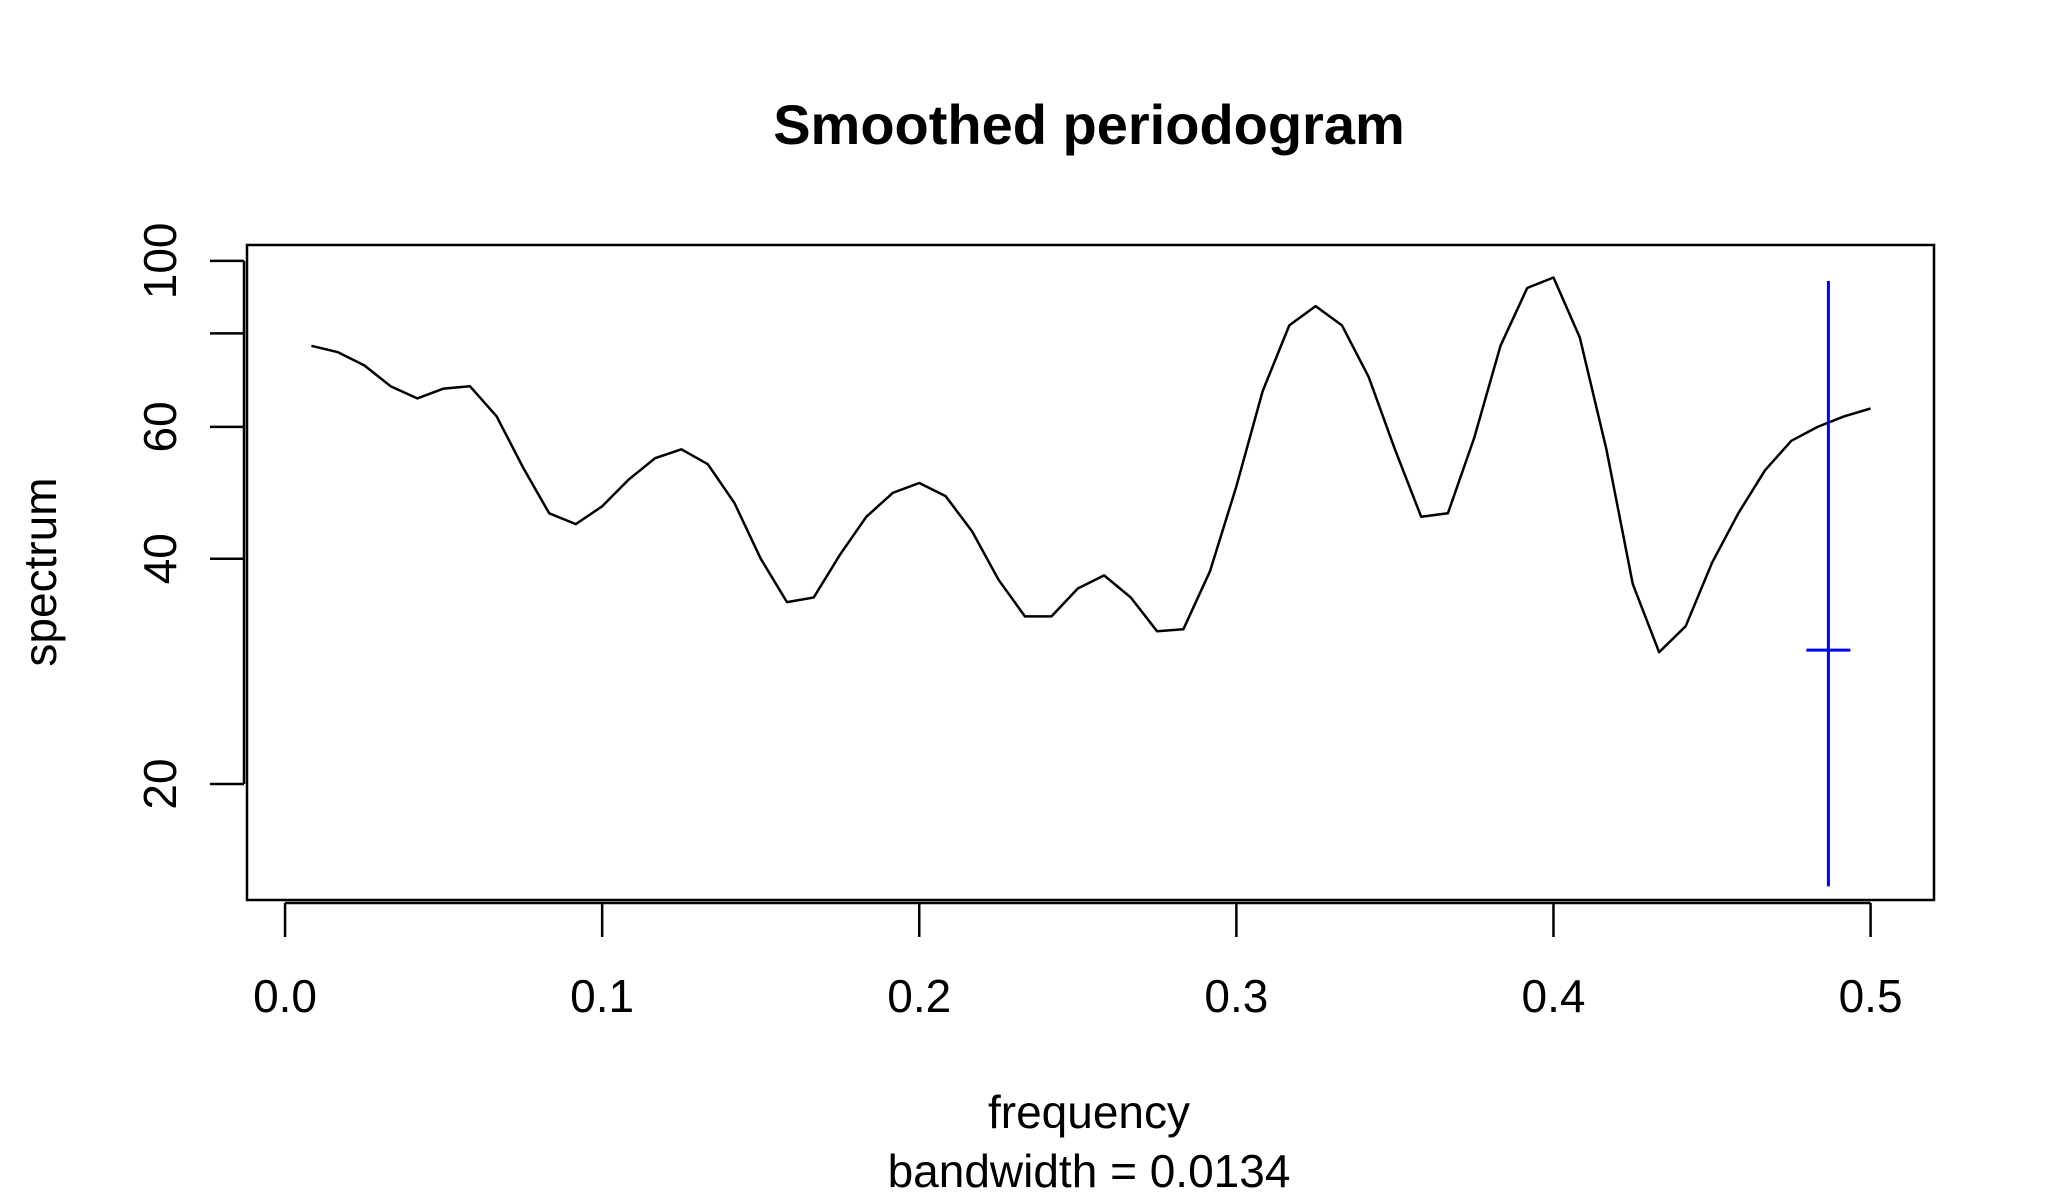 The image size is (2049, 1200). What do you see at coordinates (919, 996) in the screenshot?
I see `x-tick-label: 0.2` at bounding box center [919, 996].